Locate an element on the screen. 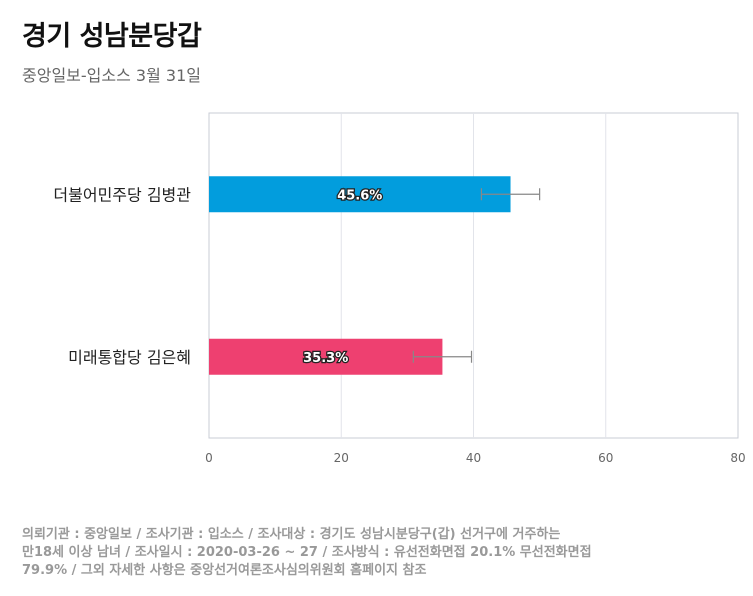 This screenshot has width=753, height=596. category-label: 더불어민주당 김병관 is located at coordinates (122, 194).